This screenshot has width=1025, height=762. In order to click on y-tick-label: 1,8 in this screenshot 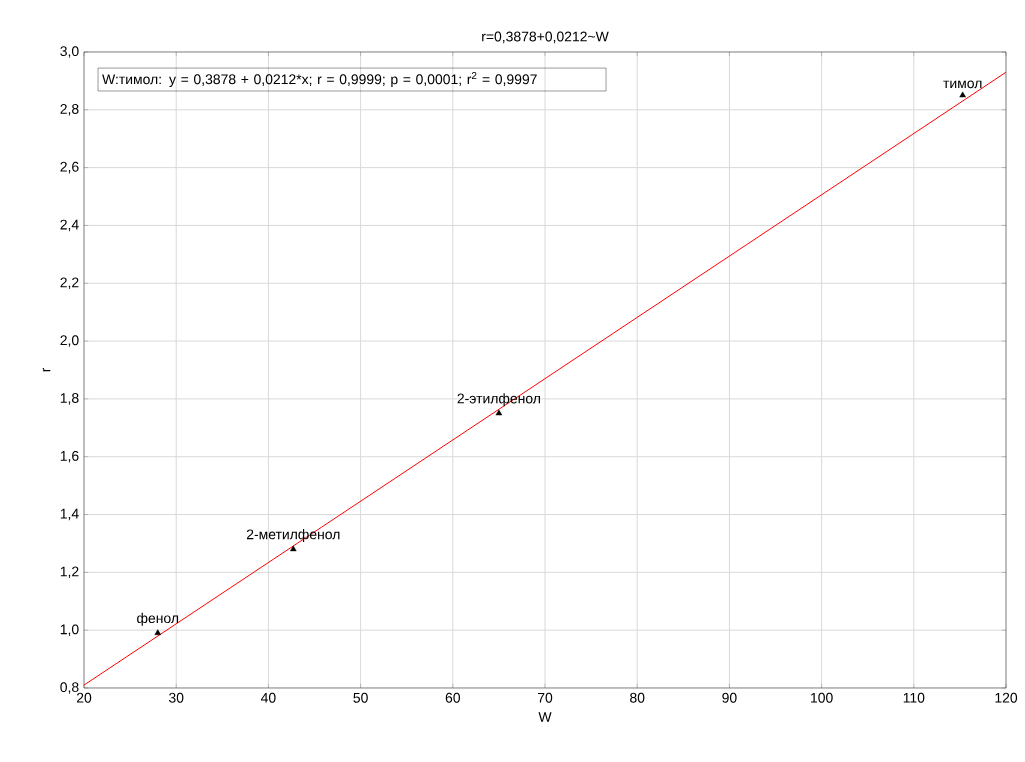, I will do `click(69, 399)`.